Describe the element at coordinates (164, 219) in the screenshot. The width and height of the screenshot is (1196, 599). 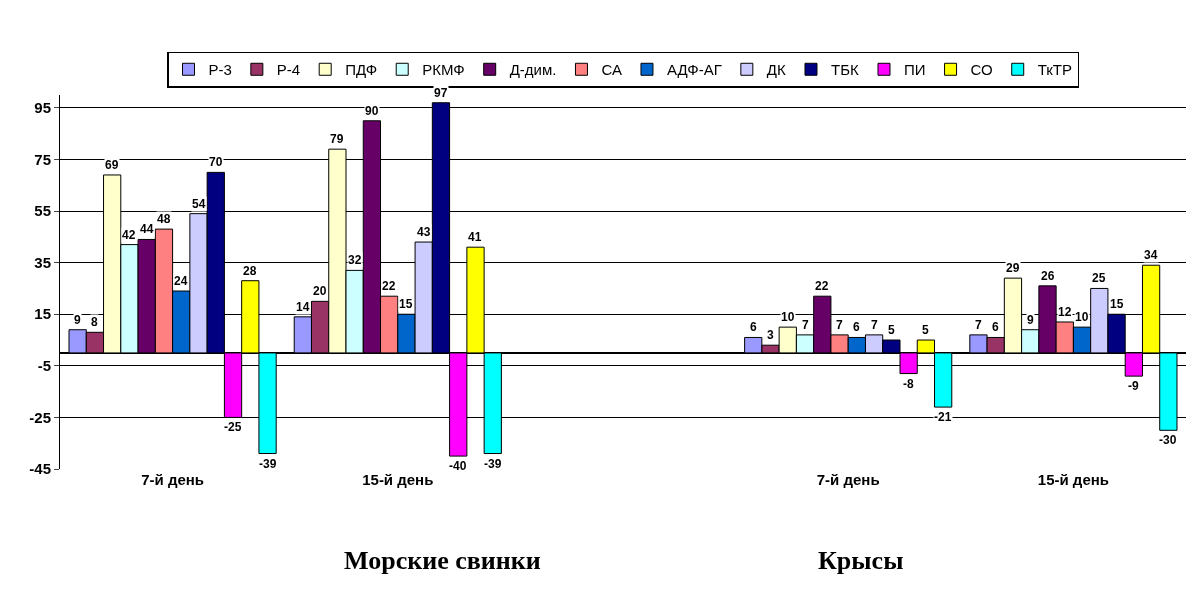
I see `data-label: 48` at that location.